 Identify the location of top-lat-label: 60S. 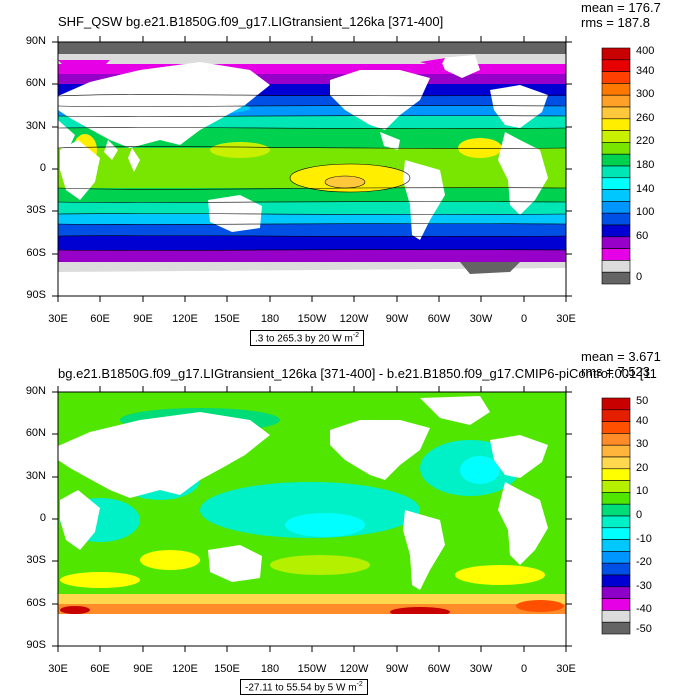
(36, 253).